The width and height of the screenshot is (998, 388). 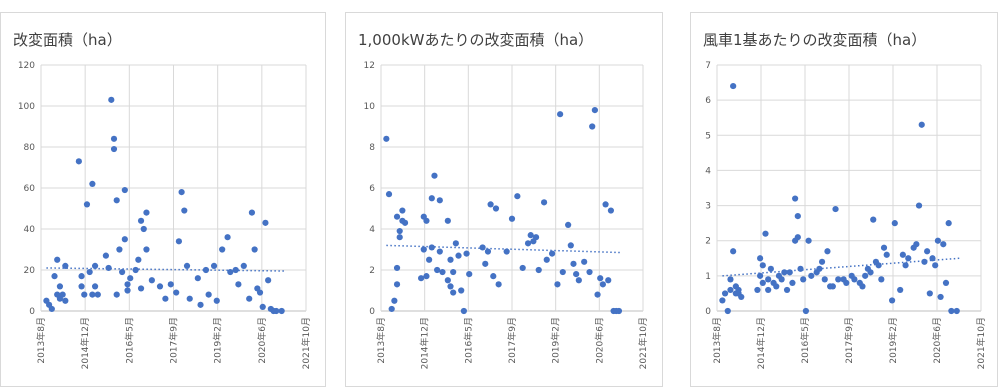 I want to click on y-tick-label: 4, so click(x=708, y=171).